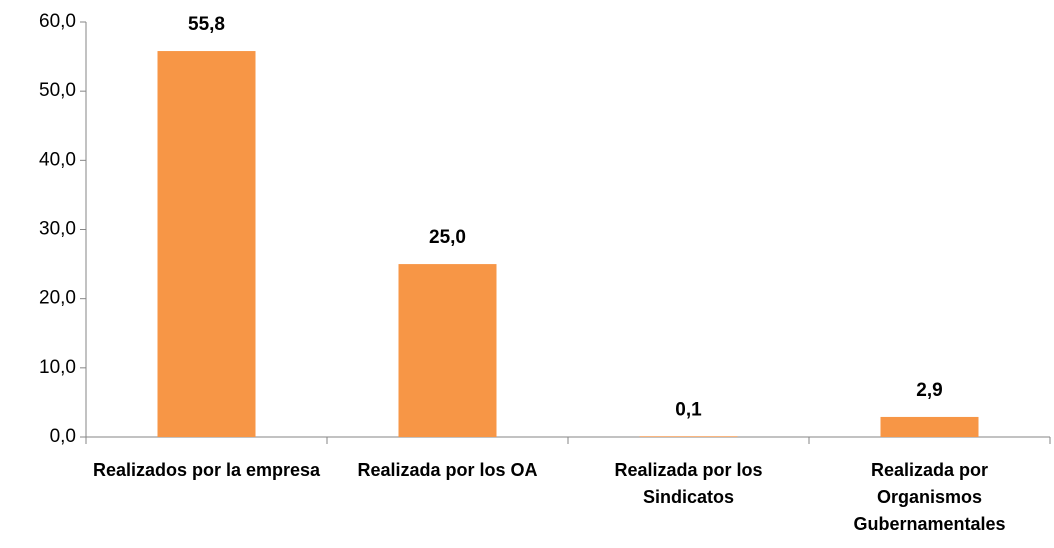 This screenshot has height=548, width=1054. Describe the element at coordinates (57, 159) in the screenshot. I see `y-tick-label: 40,0` at that location.